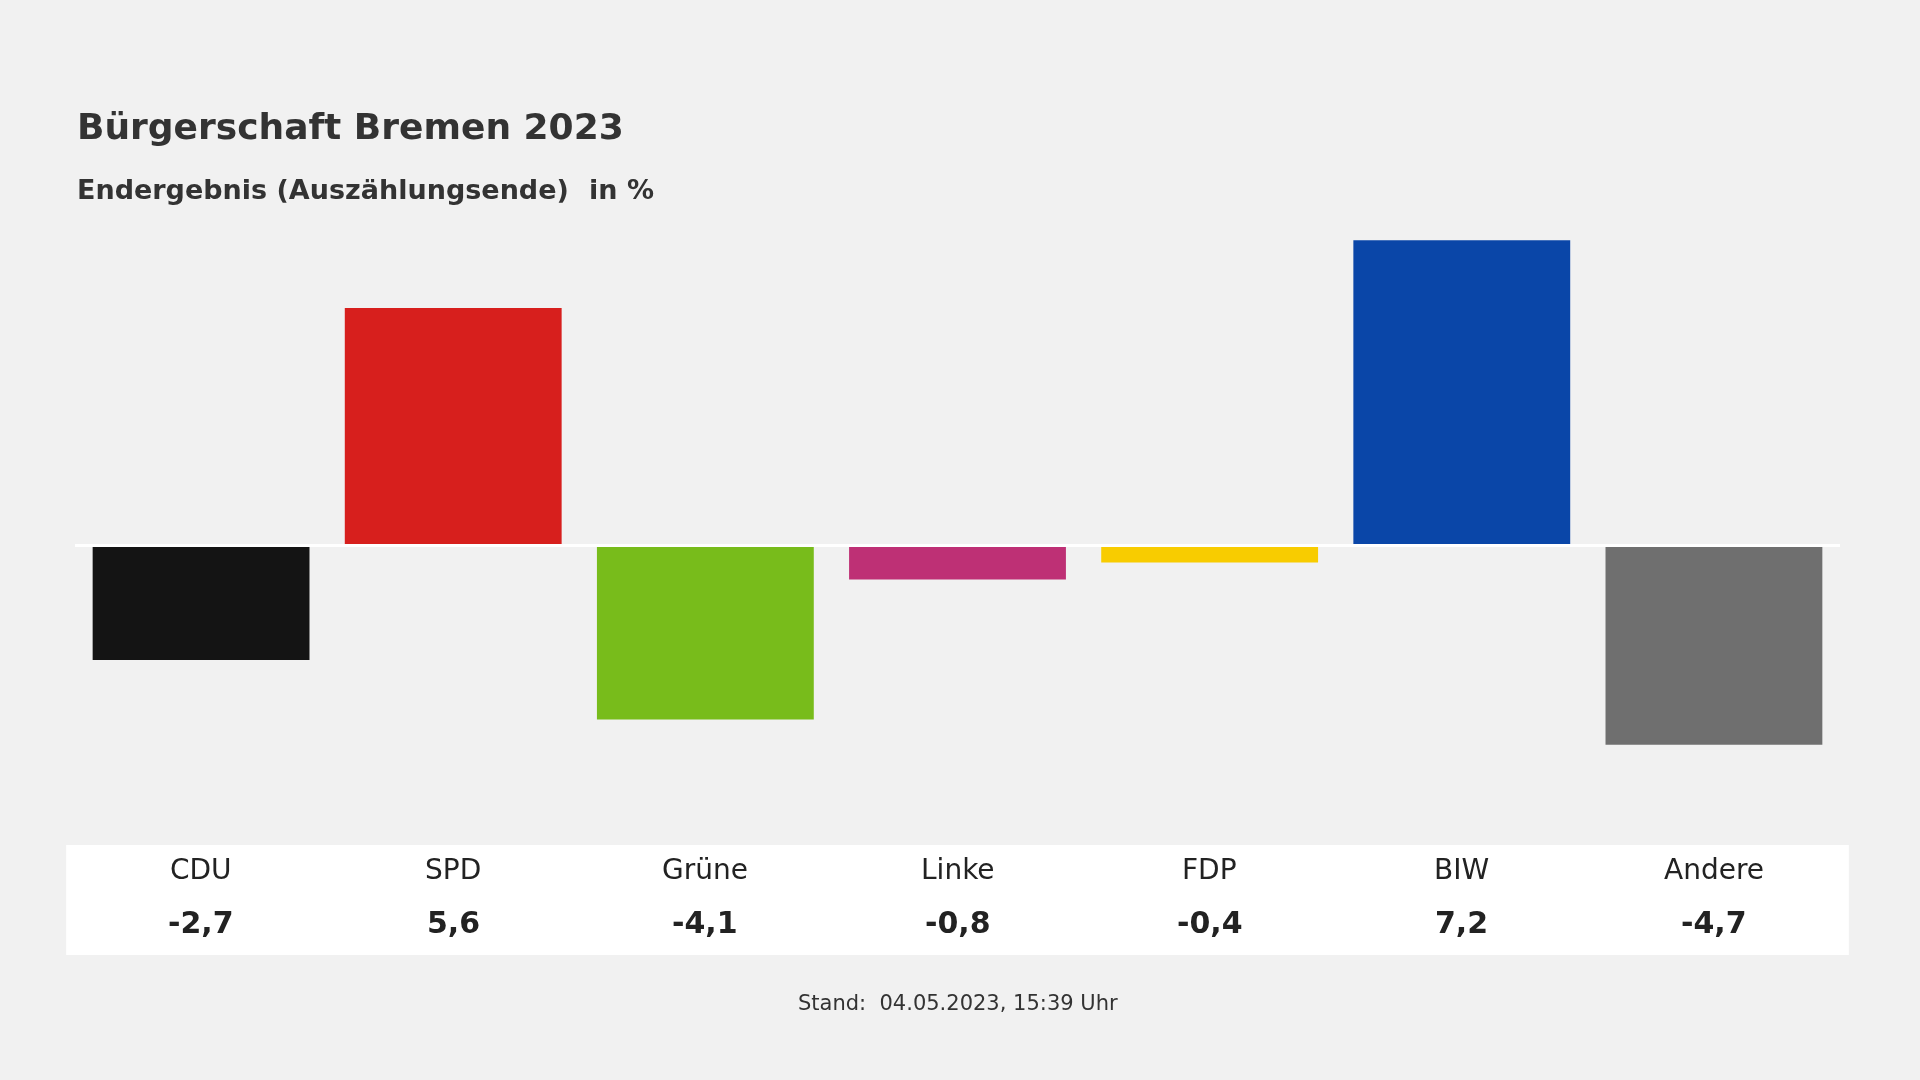 The width and height of the screenshot is (1920, 1080). What do you see at coordinates (201, 922) in the screenshot?
I see `data-label: -2,7` at bounding box center [201, 922].